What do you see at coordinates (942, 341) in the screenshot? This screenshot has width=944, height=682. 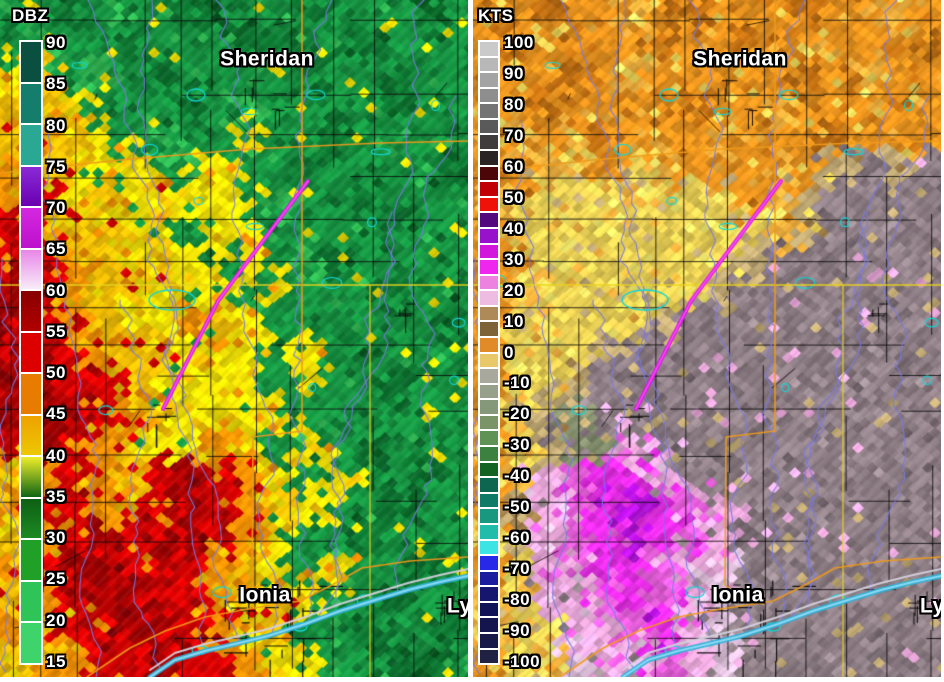 I see `window-border-right` at bounding box center [942, 341].